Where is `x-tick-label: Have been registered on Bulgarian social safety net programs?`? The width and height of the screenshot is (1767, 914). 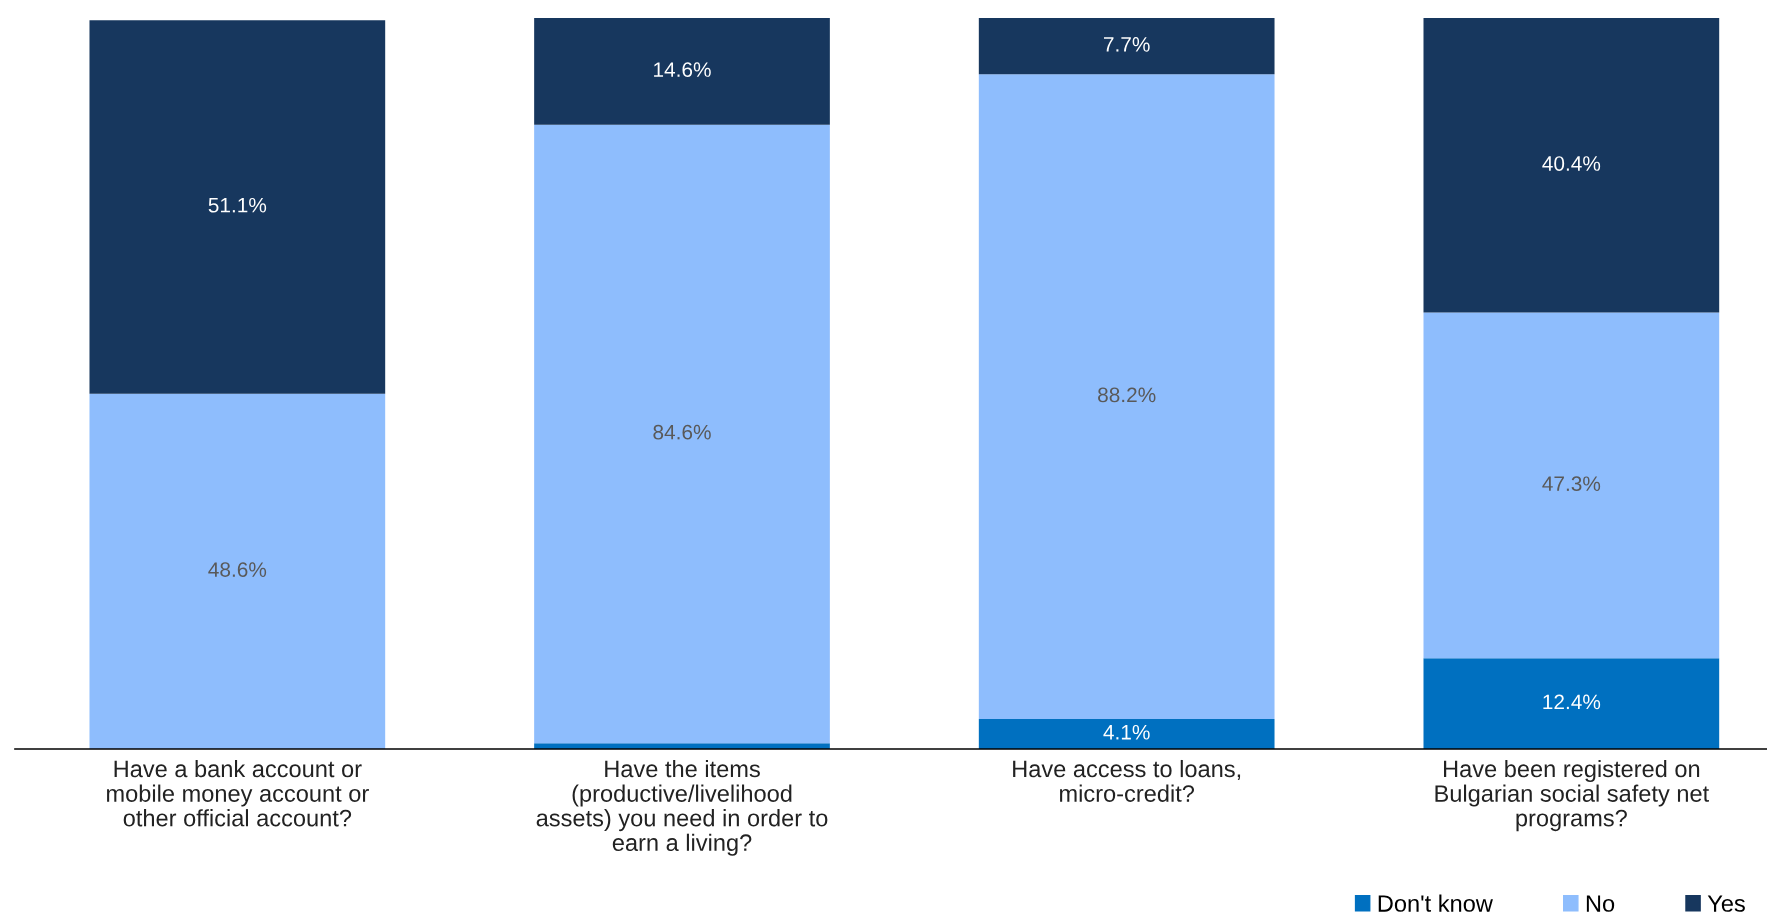 x-tick-label: Have been registered on Bulgarian social safety net programs? is located at coordinates (1572, 795).